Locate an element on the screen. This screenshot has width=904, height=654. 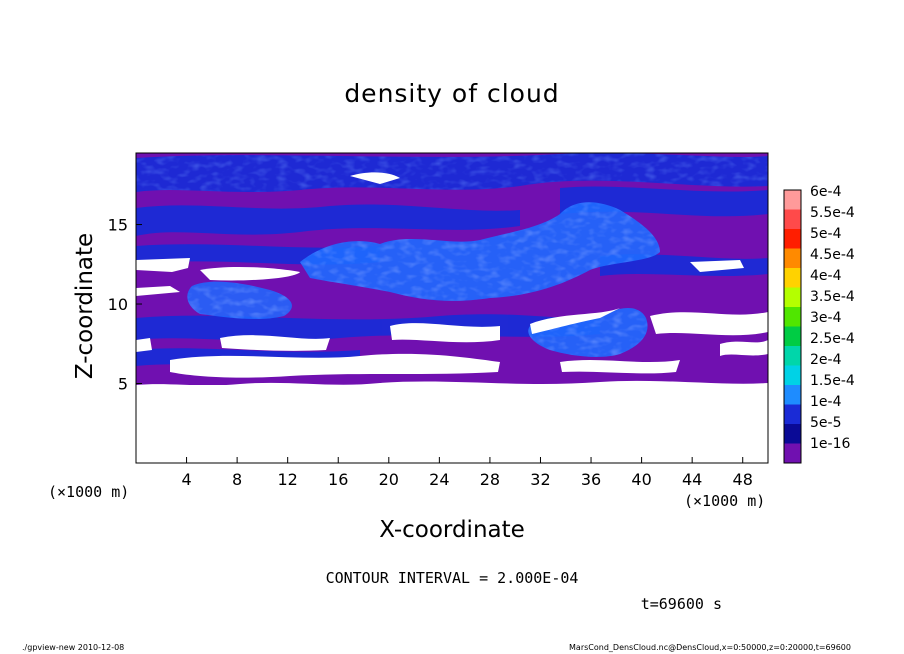
colorbar-label: 5e-5 is located at coordinates (825, 423).